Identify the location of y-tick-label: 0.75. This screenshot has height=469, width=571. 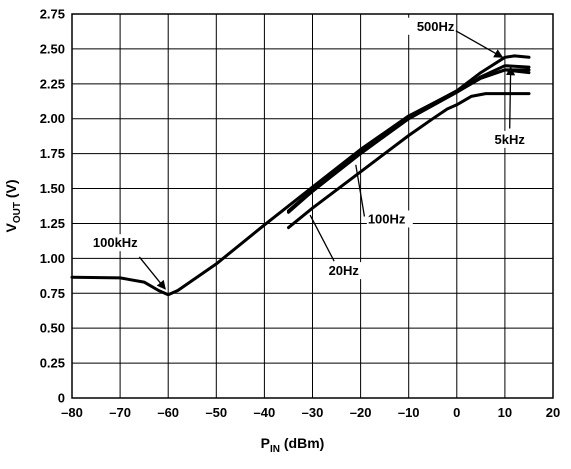
(52, 293).